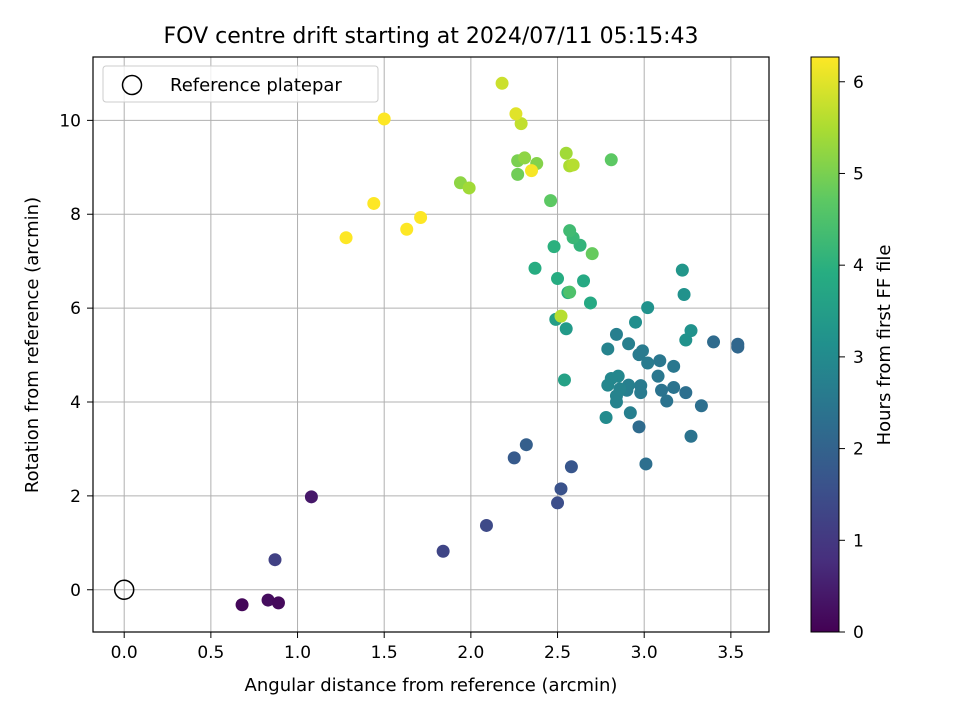 The height and width of the screenshot is (720, 960). What do you see at coordinates (884, 345) in the screenshot?
I see `colorbar-label: Hours from first FF file` at bounding box center [884, 345].